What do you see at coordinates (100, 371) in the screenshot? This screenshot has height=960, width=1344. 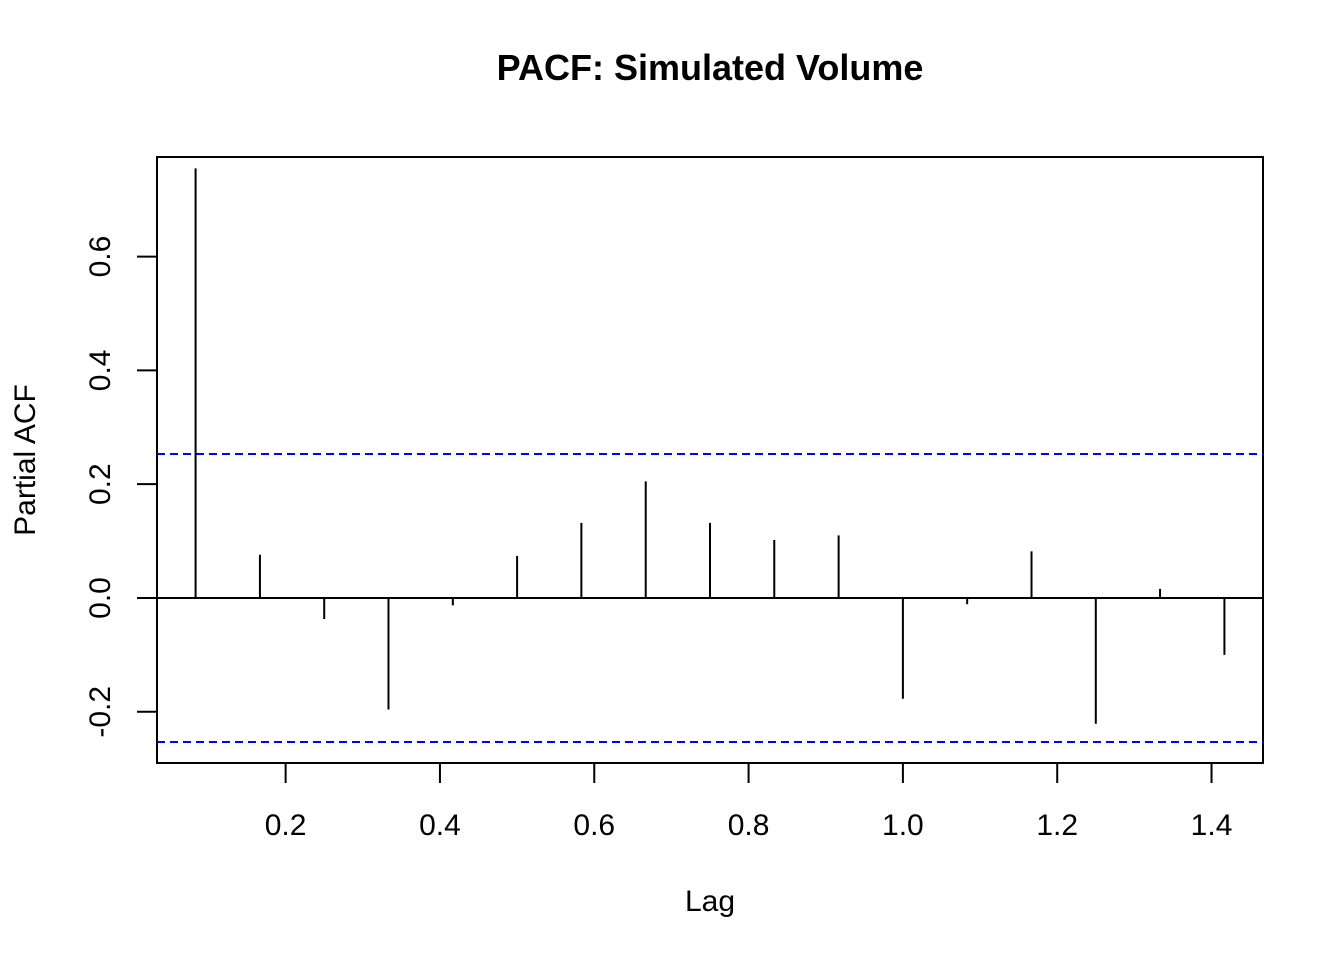 I see `y-tick-label: 0.4` at bounding box center [100, 371].